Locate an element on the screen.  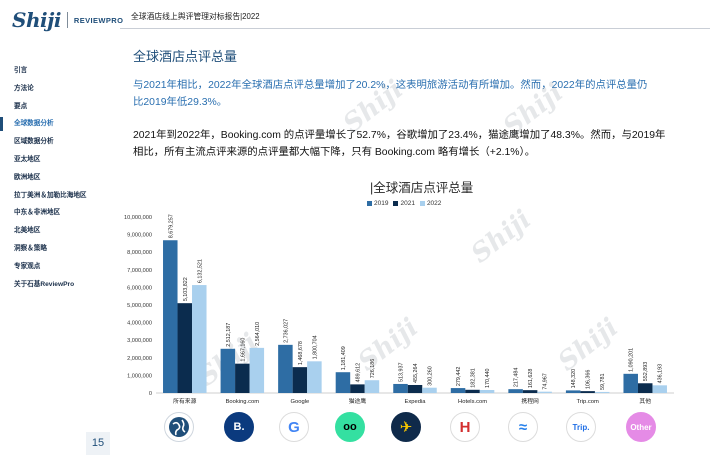
tripadvisor-icon: oo is located at coordinates (350, 427).